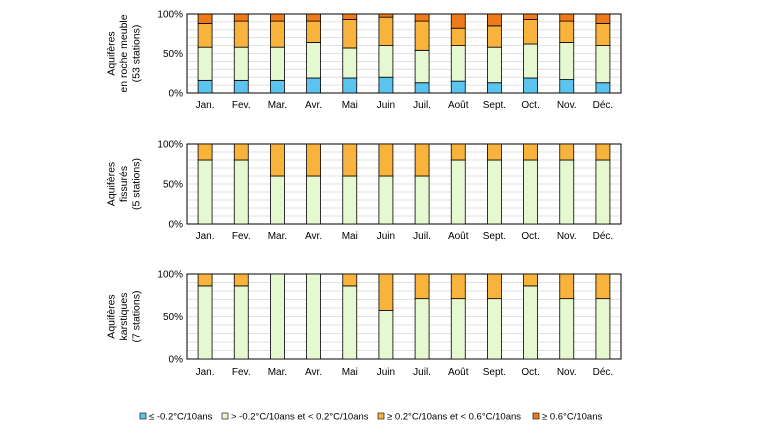 This screenshot has height=440, width=760. Describe the element at coordinates (386, 236) in the screenshot. I see `x-tick-label: Juin` at that location.